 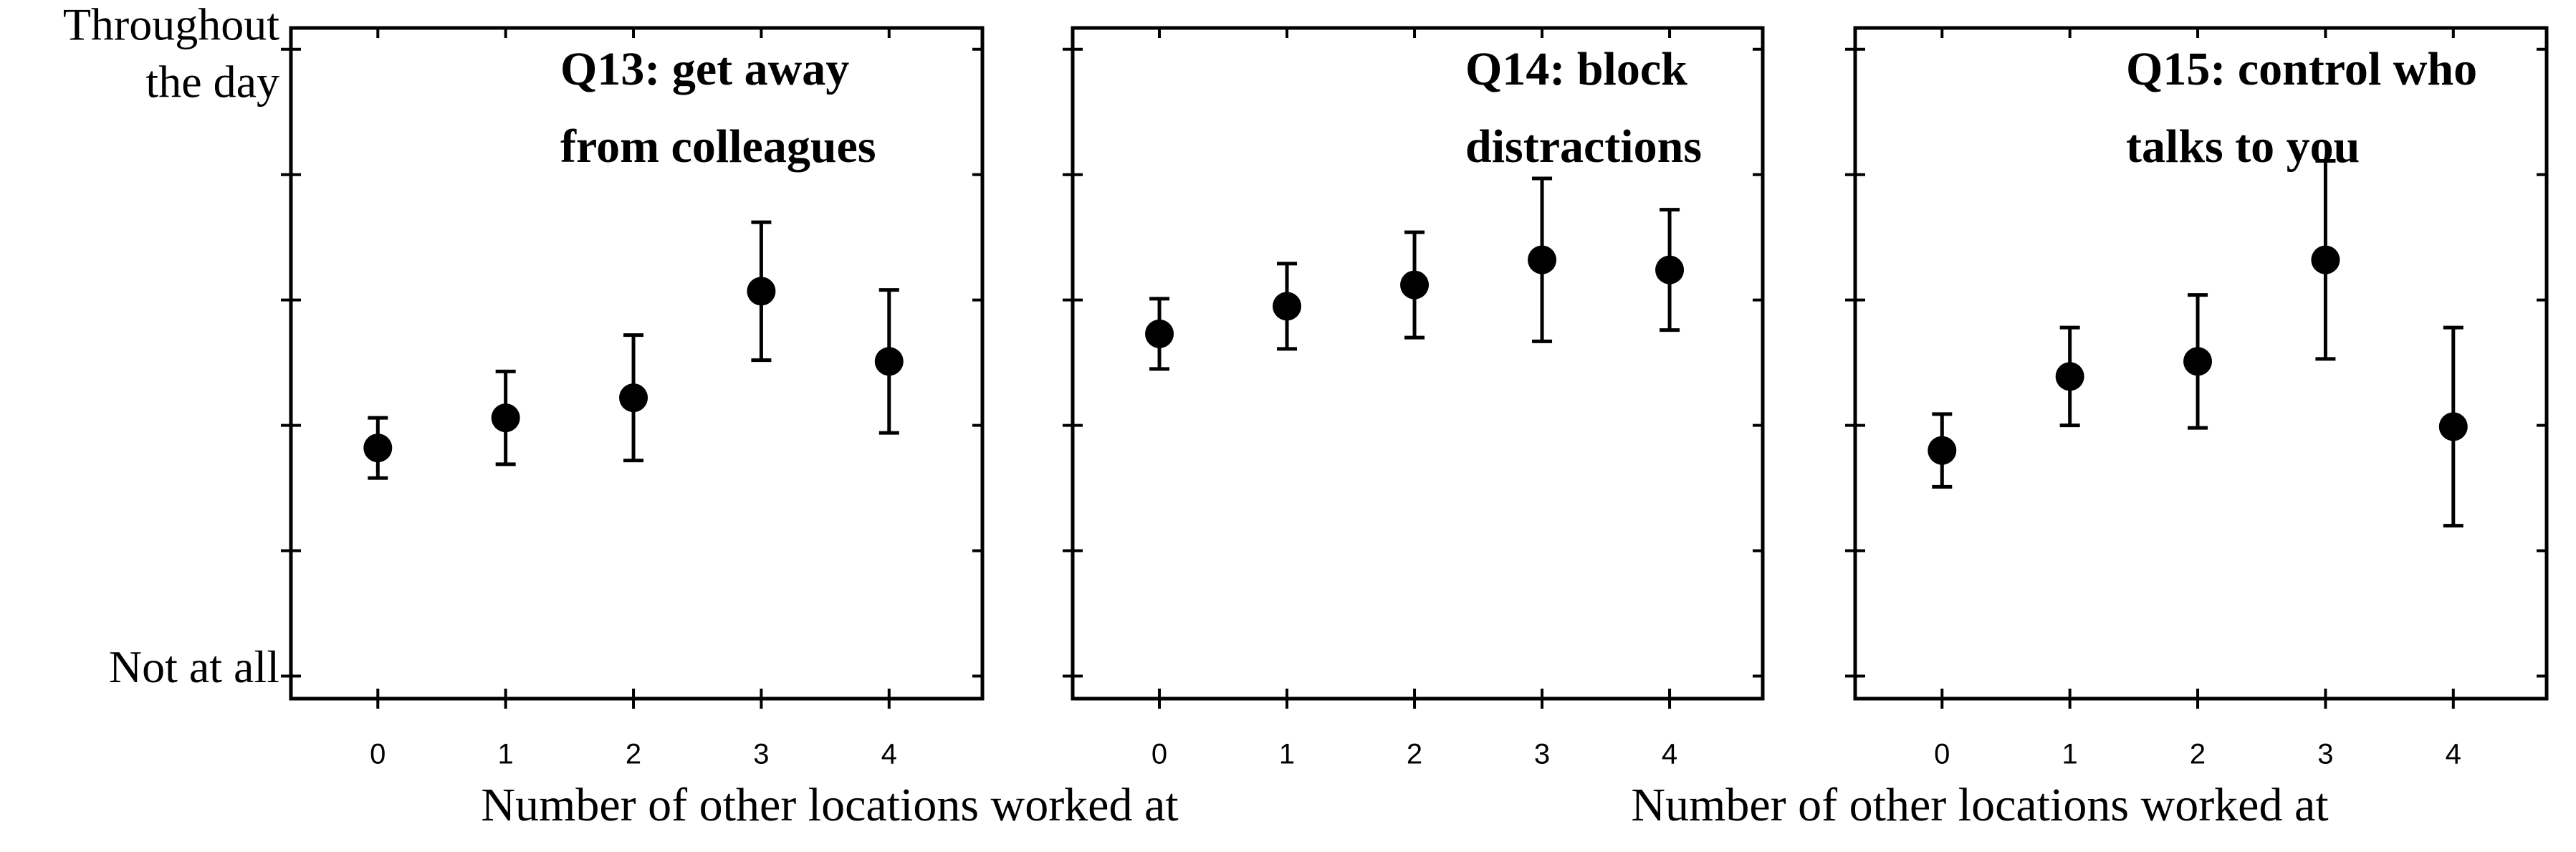 What do you see at coordinates (171, 25) in the screenshot?
I see `y-tick-label: Throughout` at bounding box center [171, 25].